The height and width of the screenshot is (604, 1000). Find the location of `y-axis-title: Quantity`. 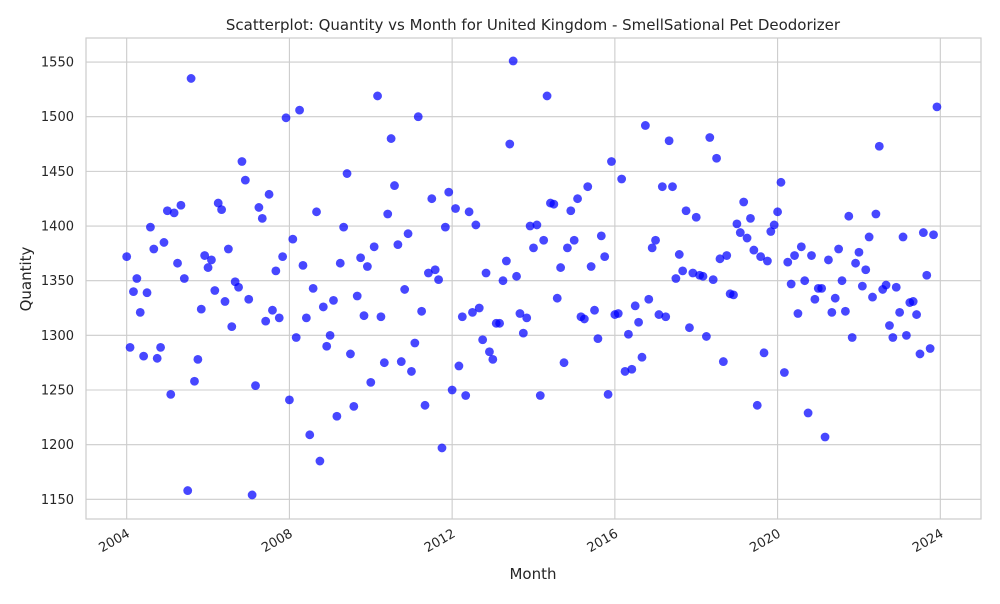

y-axis-title: Quantity is located at coordinates (26, 278).